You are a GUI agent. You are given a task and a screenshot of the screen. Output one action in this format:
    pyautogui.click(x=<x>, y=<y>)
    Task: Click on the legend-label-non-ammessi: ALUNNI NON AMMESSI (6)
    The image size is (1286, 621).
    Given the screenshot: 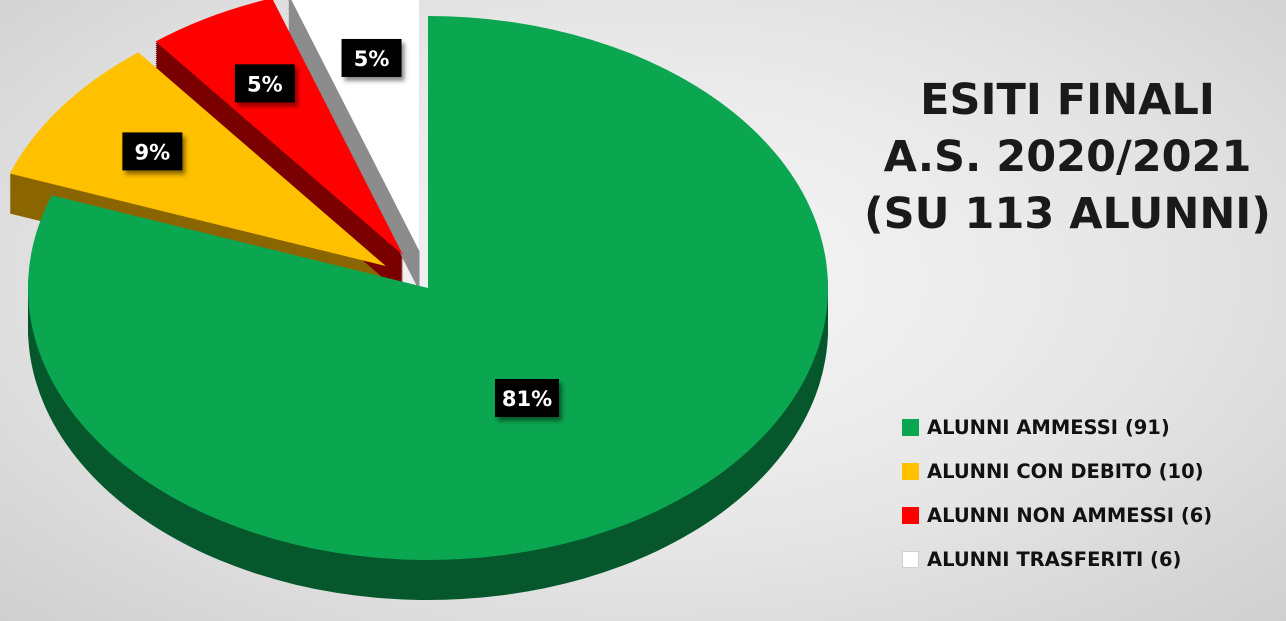 What is the action you would take?
    pyautogui.click(x=1070, y=515)
    